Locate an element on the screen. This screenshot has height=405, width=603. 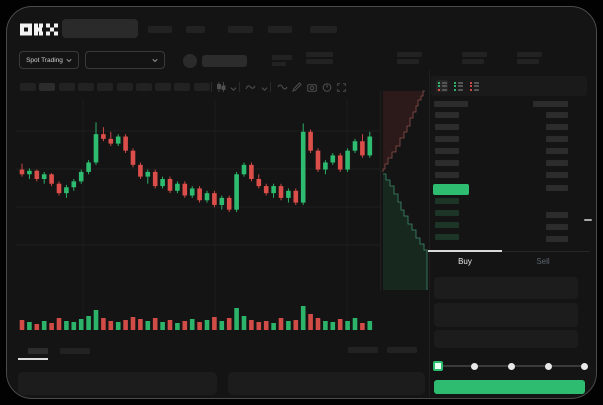
orderbook-view-bids-icon is located at coordinates (458, 86).